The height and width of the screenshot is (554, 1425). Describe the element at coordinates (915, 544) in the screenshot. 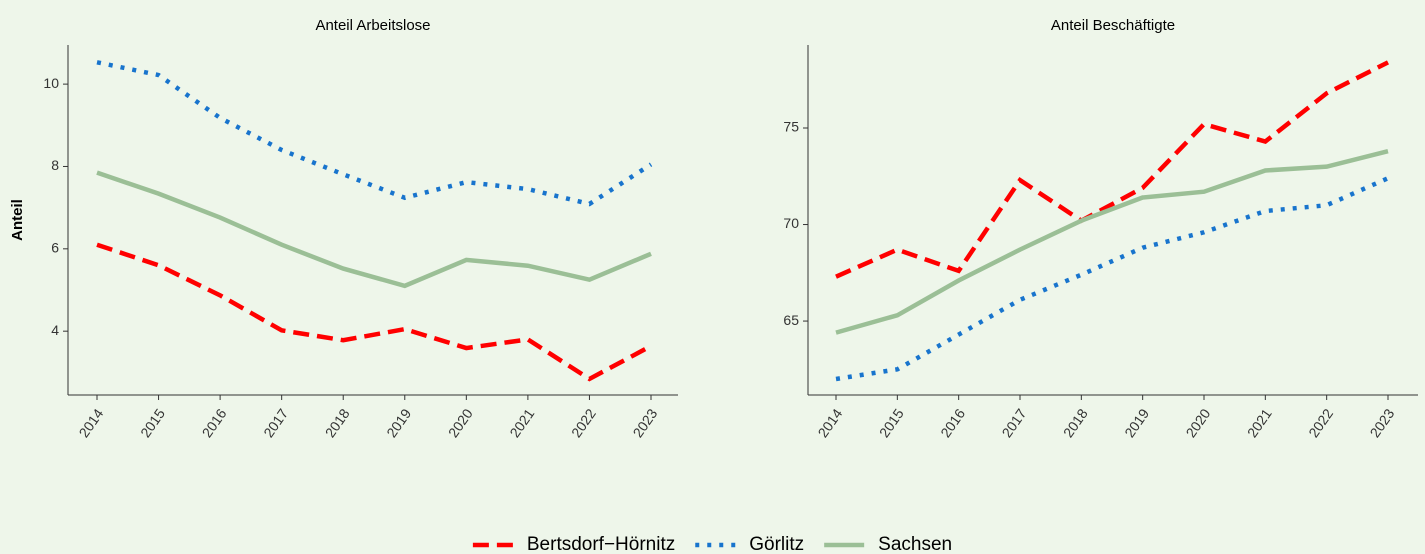

I see `legend-label: Sachsen` at that location.